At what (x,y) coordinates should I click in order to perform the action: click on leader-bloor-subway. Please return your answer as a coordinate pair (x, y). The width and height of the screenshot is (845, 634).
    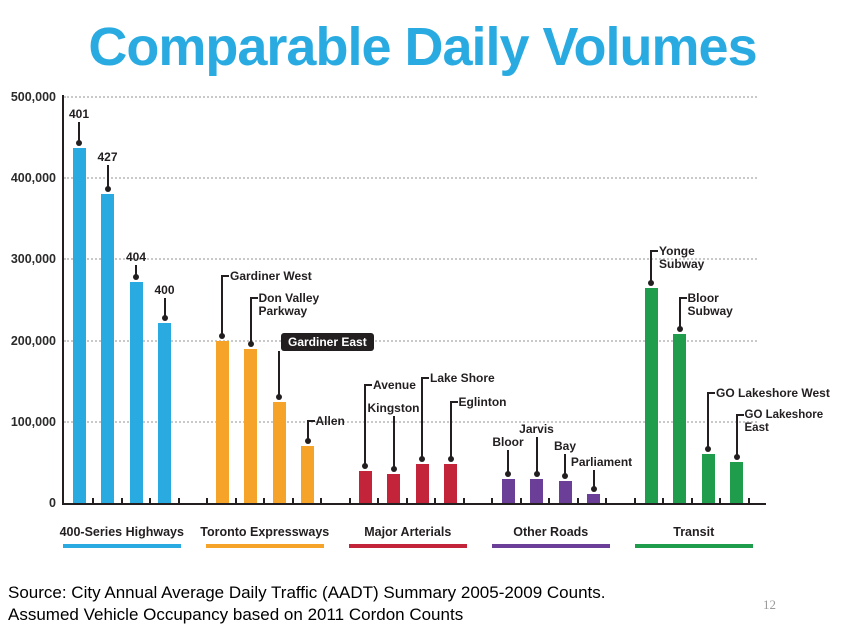
    Looking at the image, I should click on (679, 313).